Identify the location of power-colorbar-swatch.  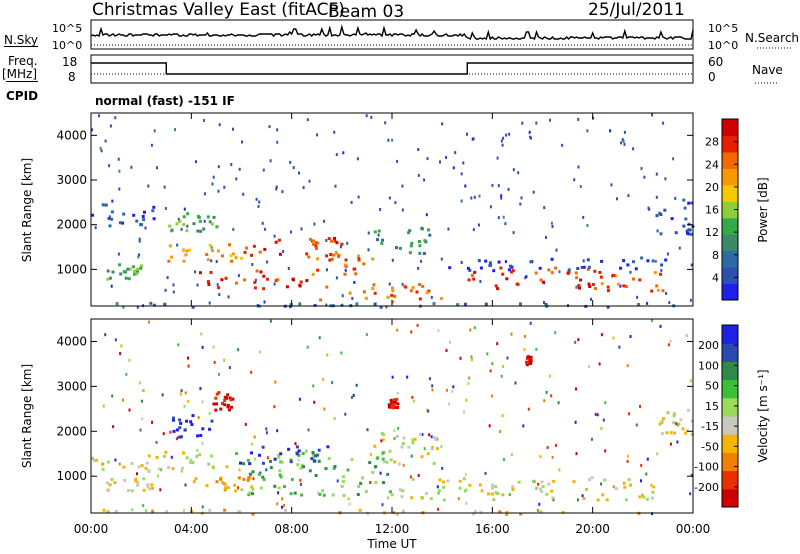
(730, 292).